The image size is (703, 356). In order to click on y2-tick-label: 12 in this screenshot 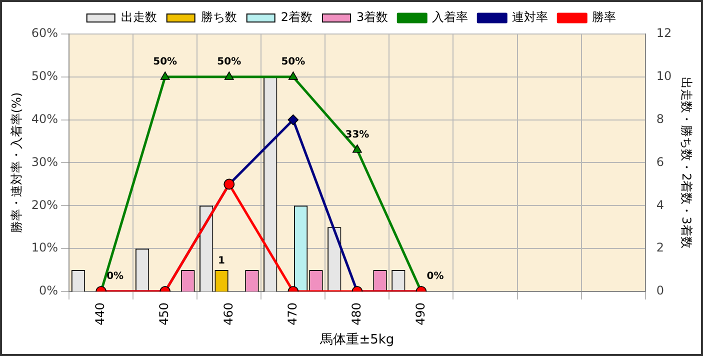, I will do `click(664, 33)`.